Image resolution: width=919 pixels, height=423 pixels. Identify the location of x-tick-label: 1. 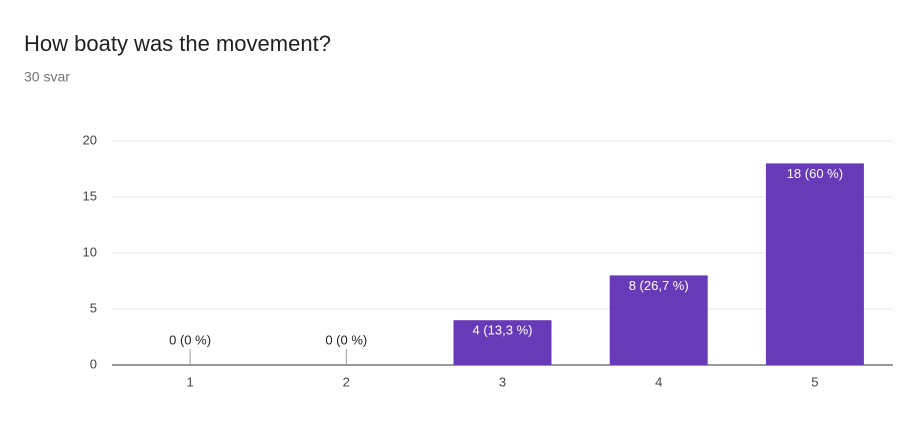
(189, 381).